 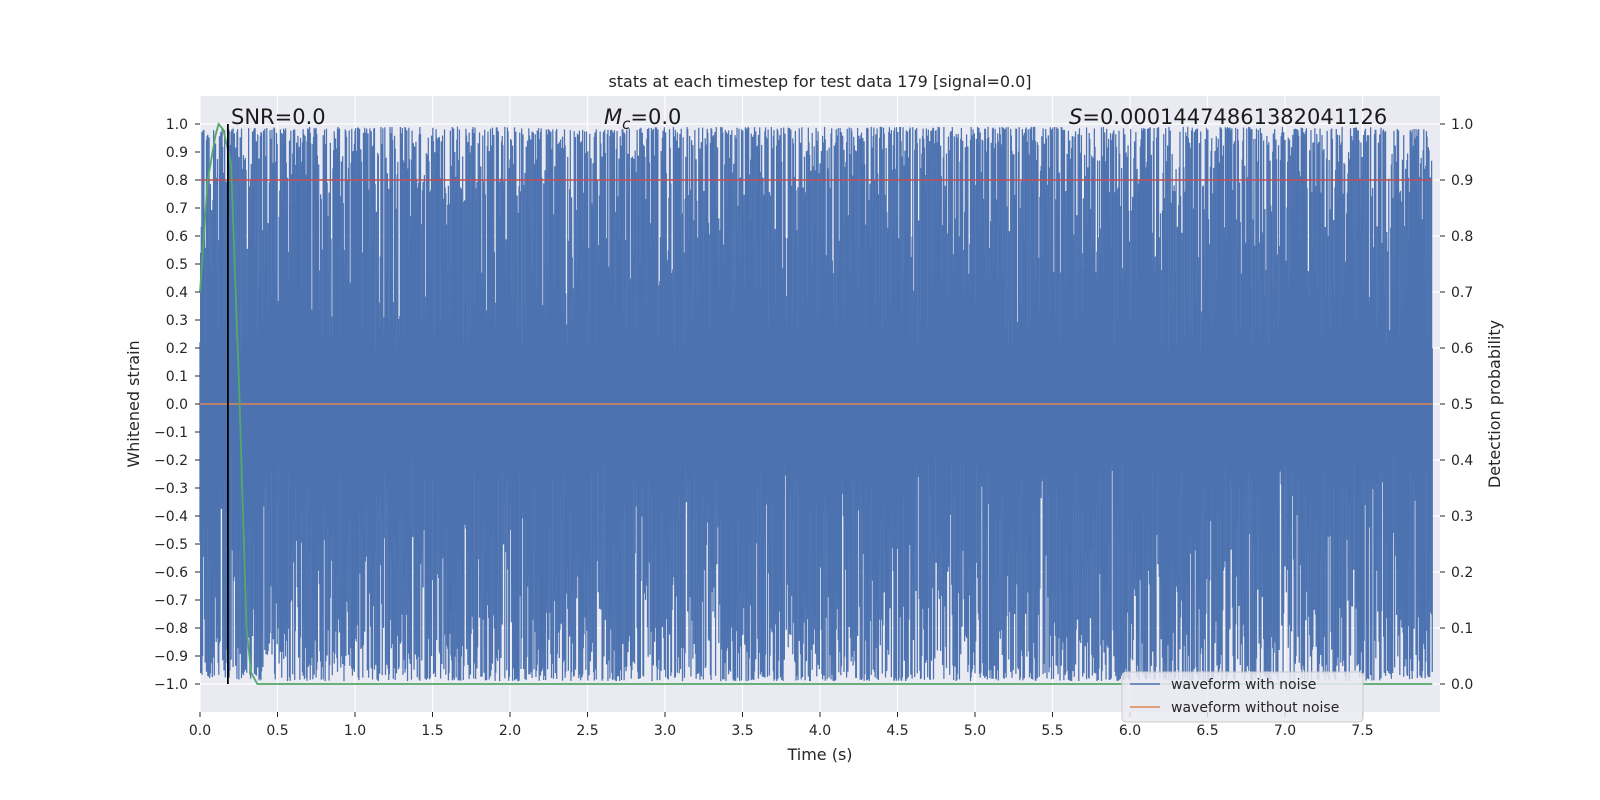 I want to click on y-left-tick-label: −0.3, so click(x=171, y=489).